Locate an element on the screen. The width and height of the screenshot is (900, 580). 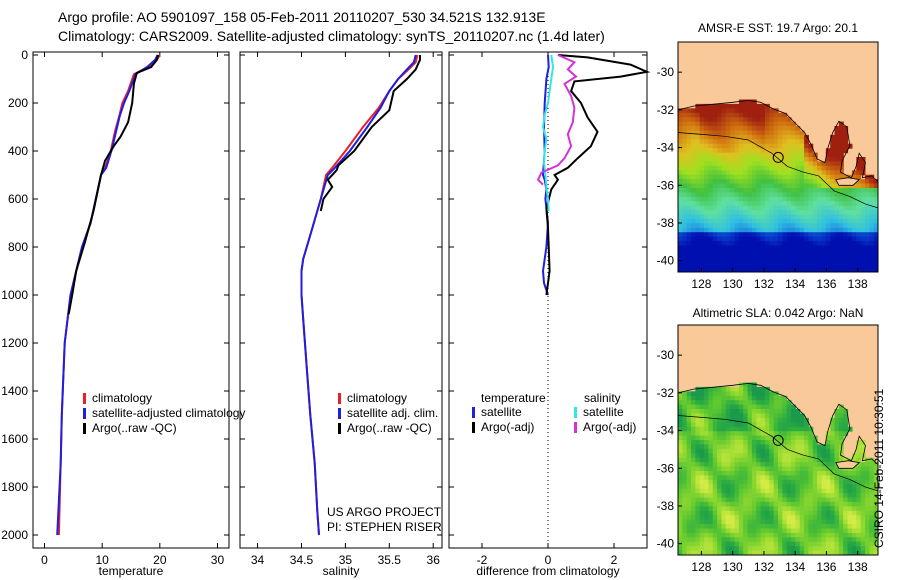
temperature-legend-swatch is located at coordinates (84, 398).